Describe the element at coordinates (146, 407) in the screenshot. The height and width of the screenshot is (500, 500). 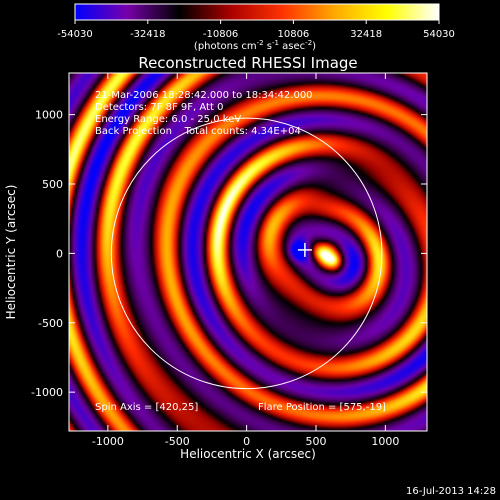
I see `spin-axis-label: Spin Axis = [420,25]` at that location.